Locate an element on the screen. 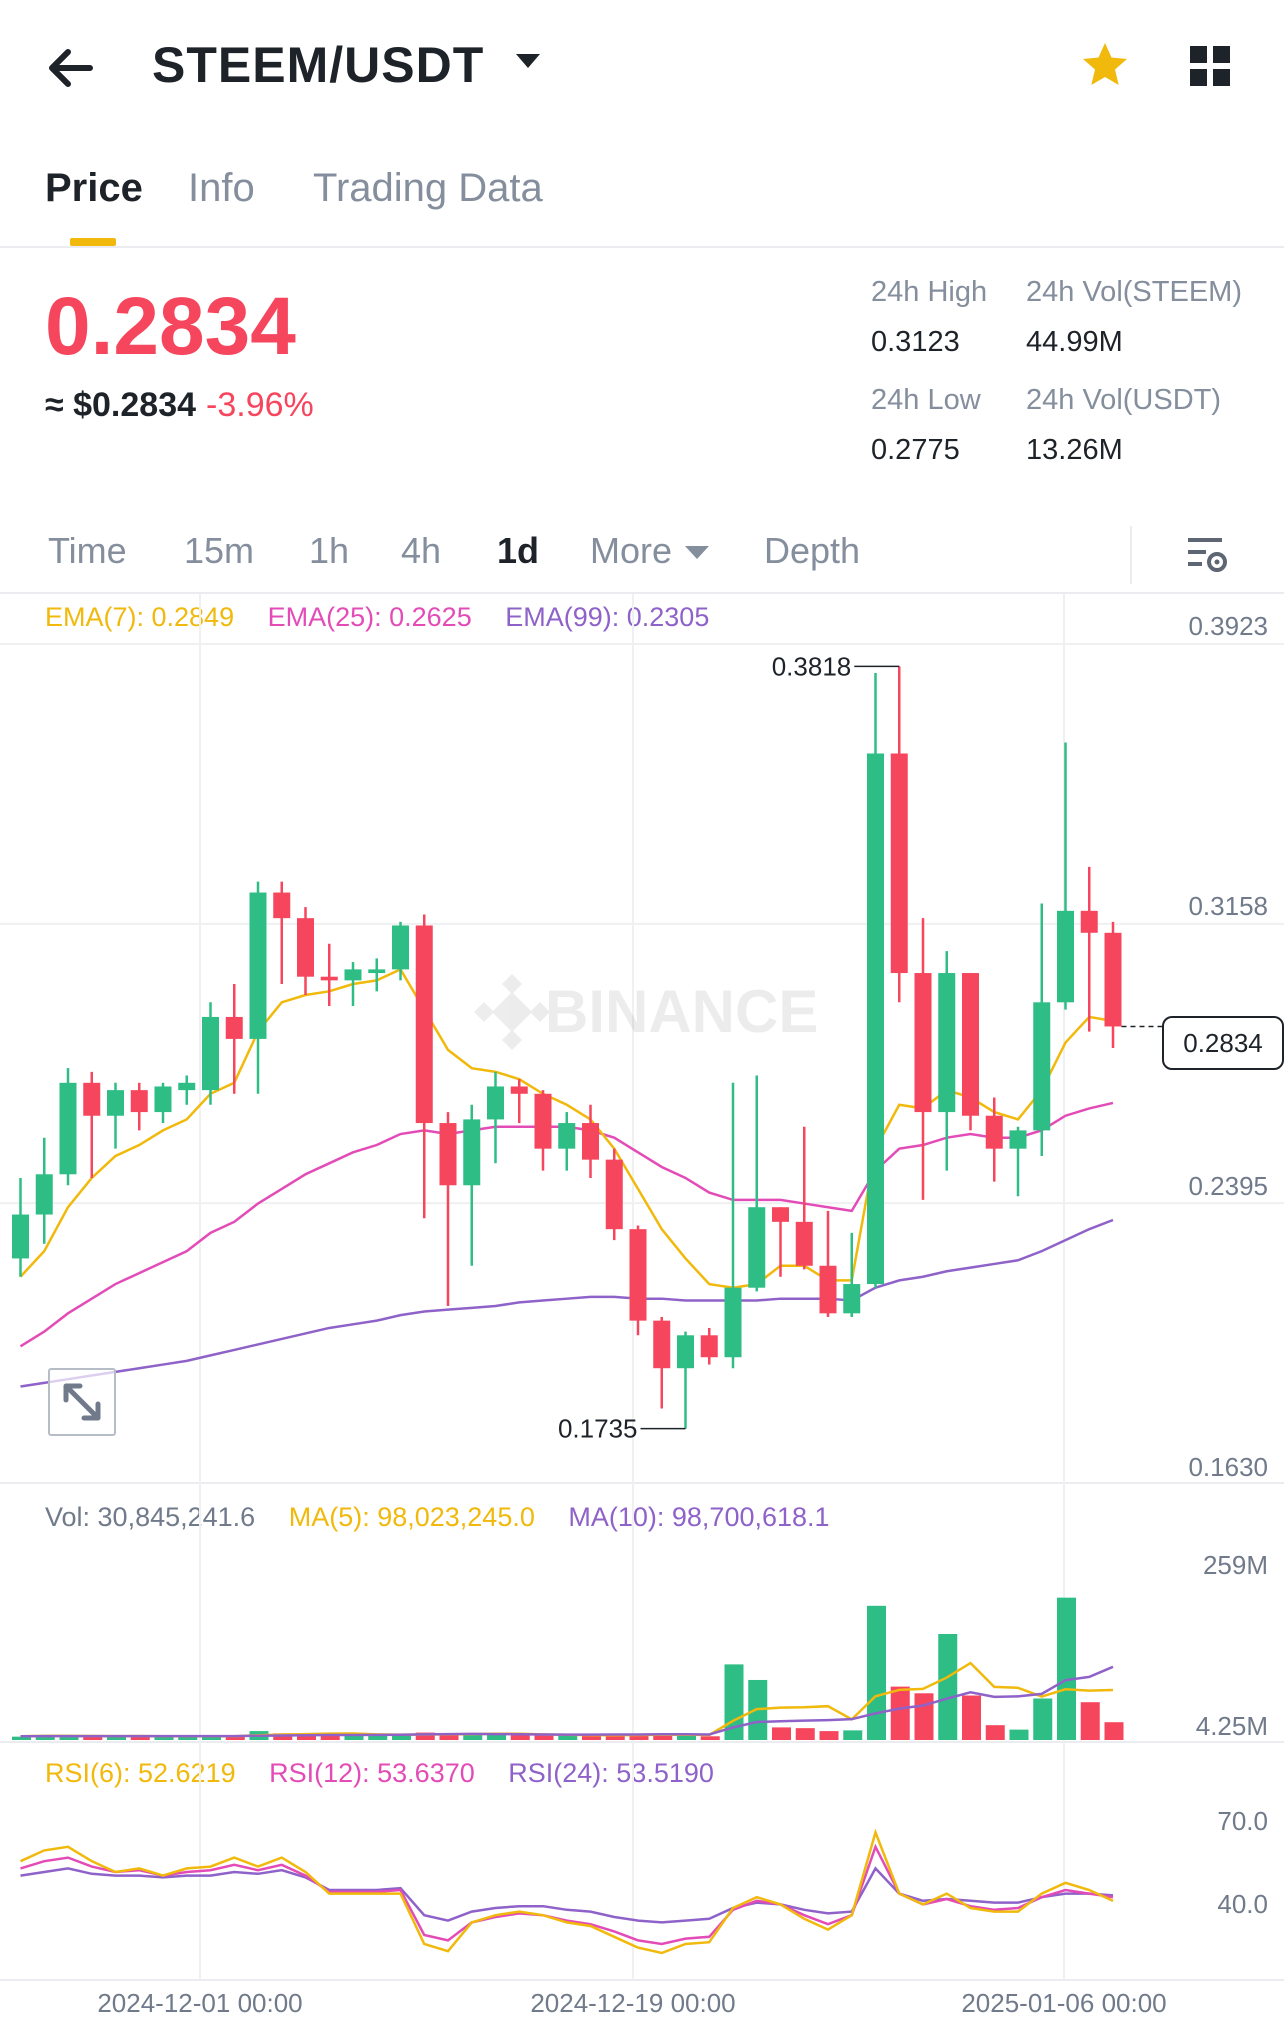 Image resolution: width=1284 pixels, height=2034 pixels. interval-1h: 1h is located at coordinates (329, 550).